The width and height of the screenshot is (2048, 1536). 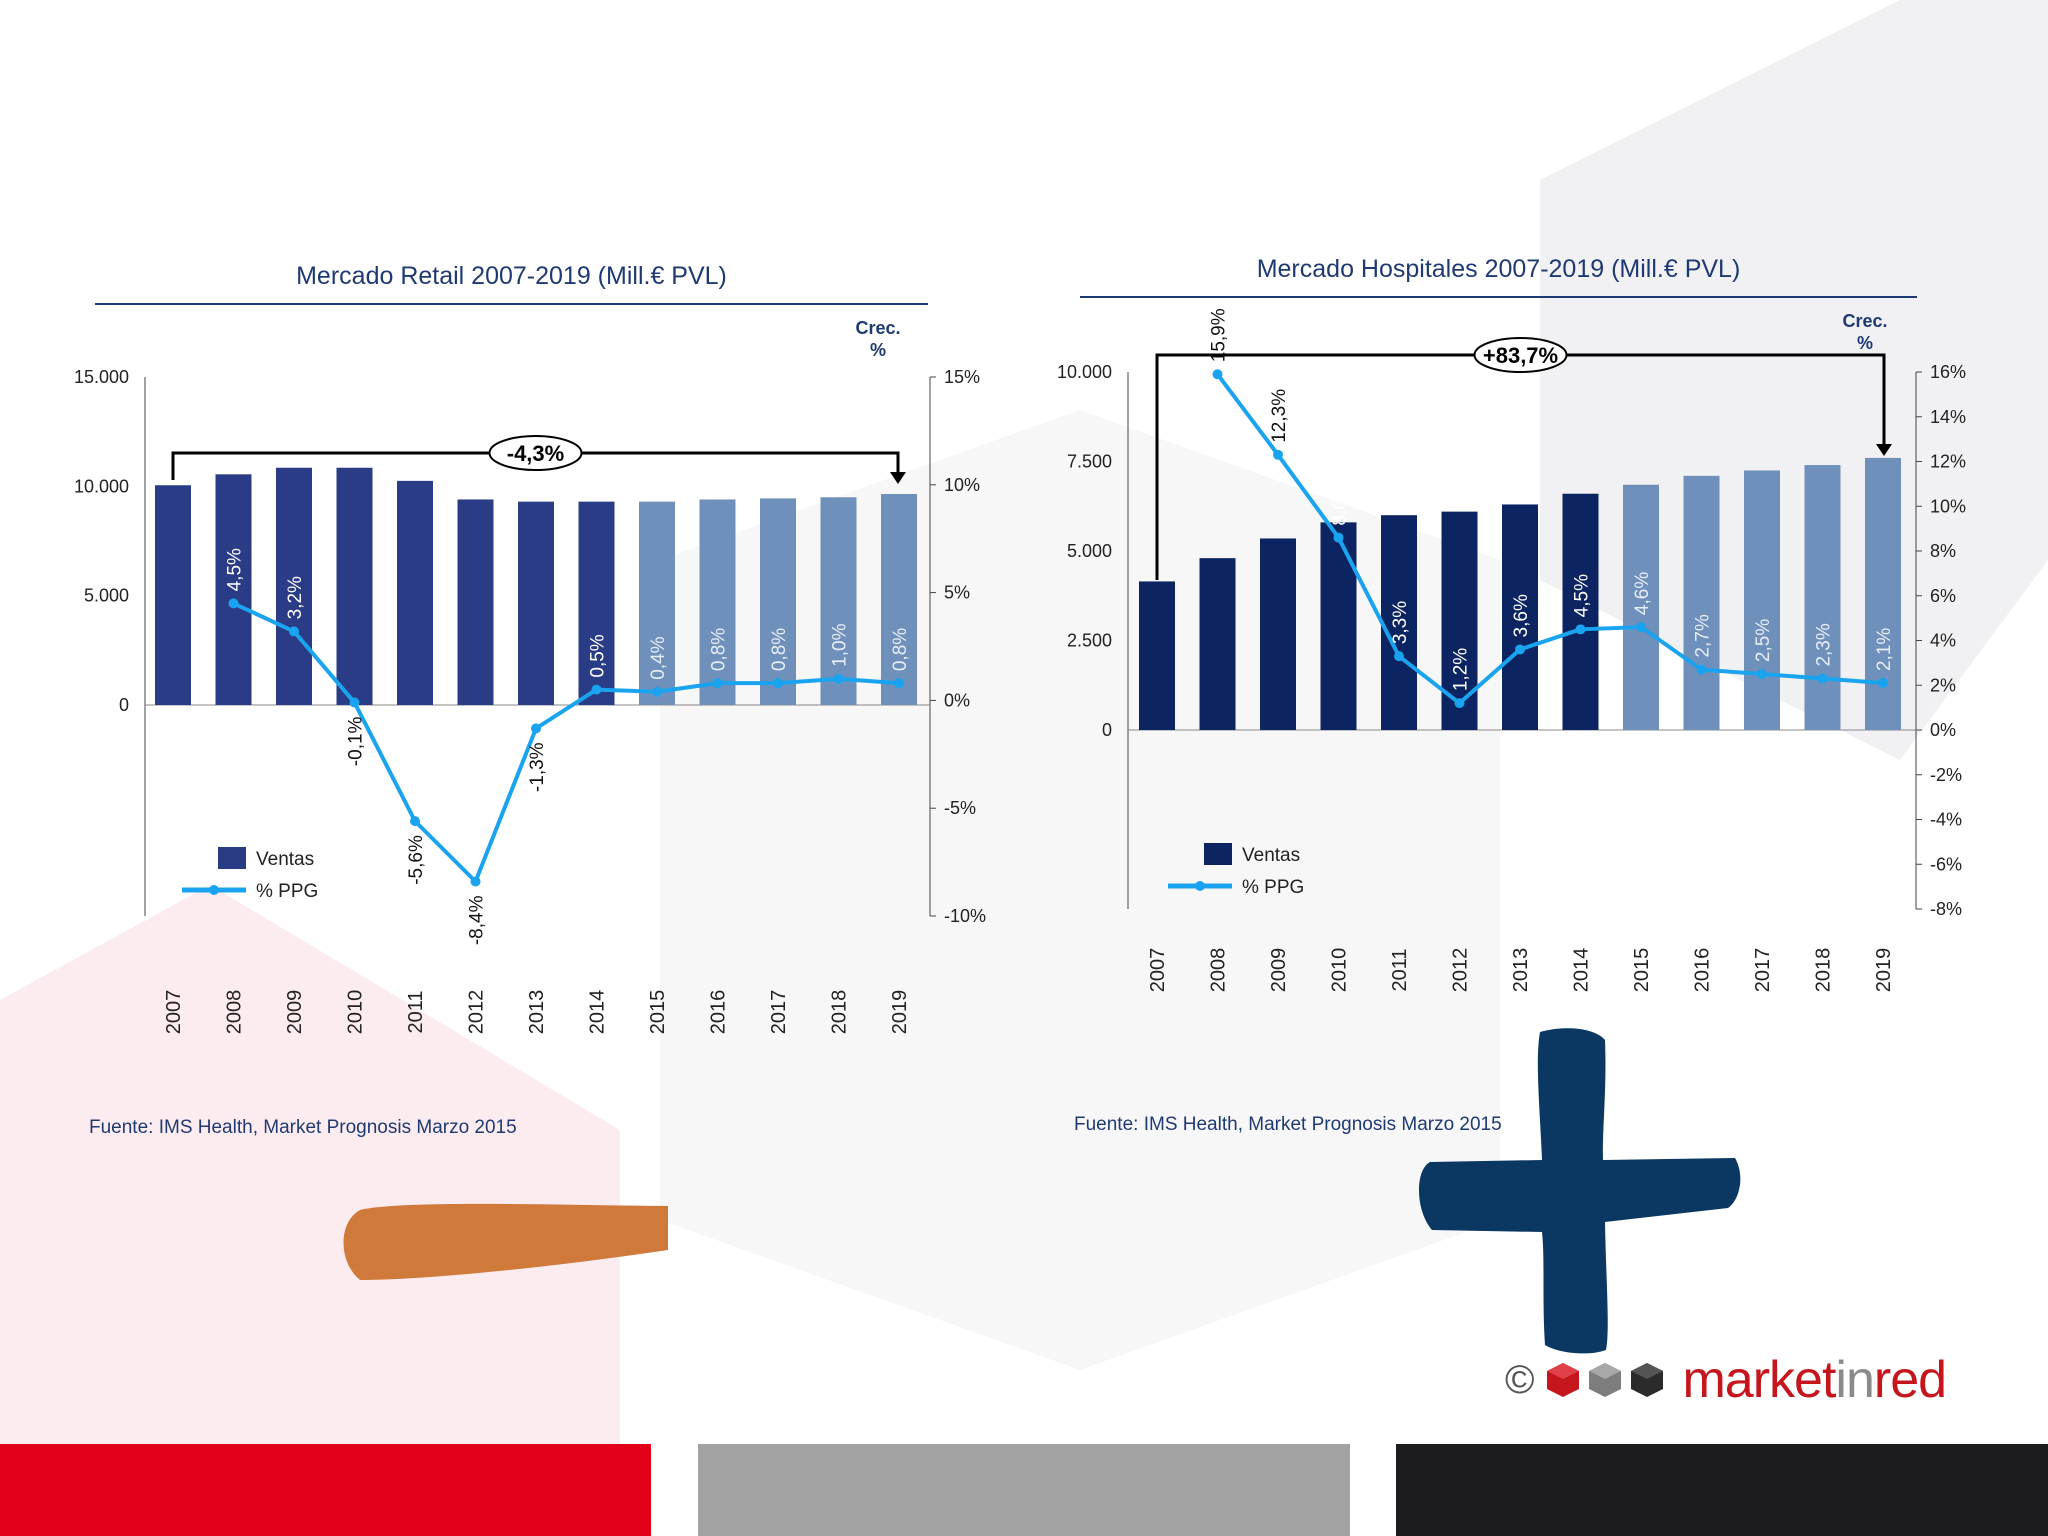 I want to click on red-cube-icon, so click(x=1563, y=1380).